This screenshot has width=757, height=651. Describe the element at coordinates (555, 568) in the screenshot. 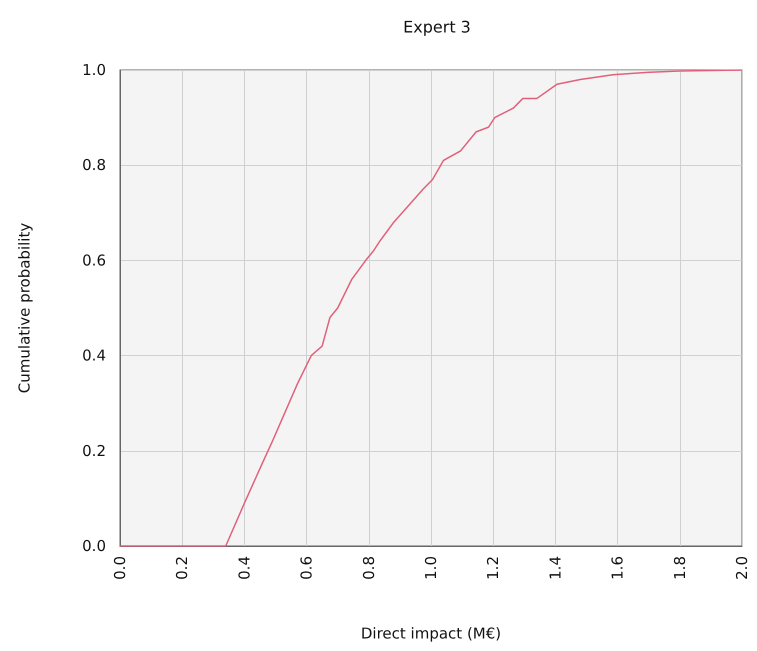

I see `x-tick-label: 1.4` at that location.